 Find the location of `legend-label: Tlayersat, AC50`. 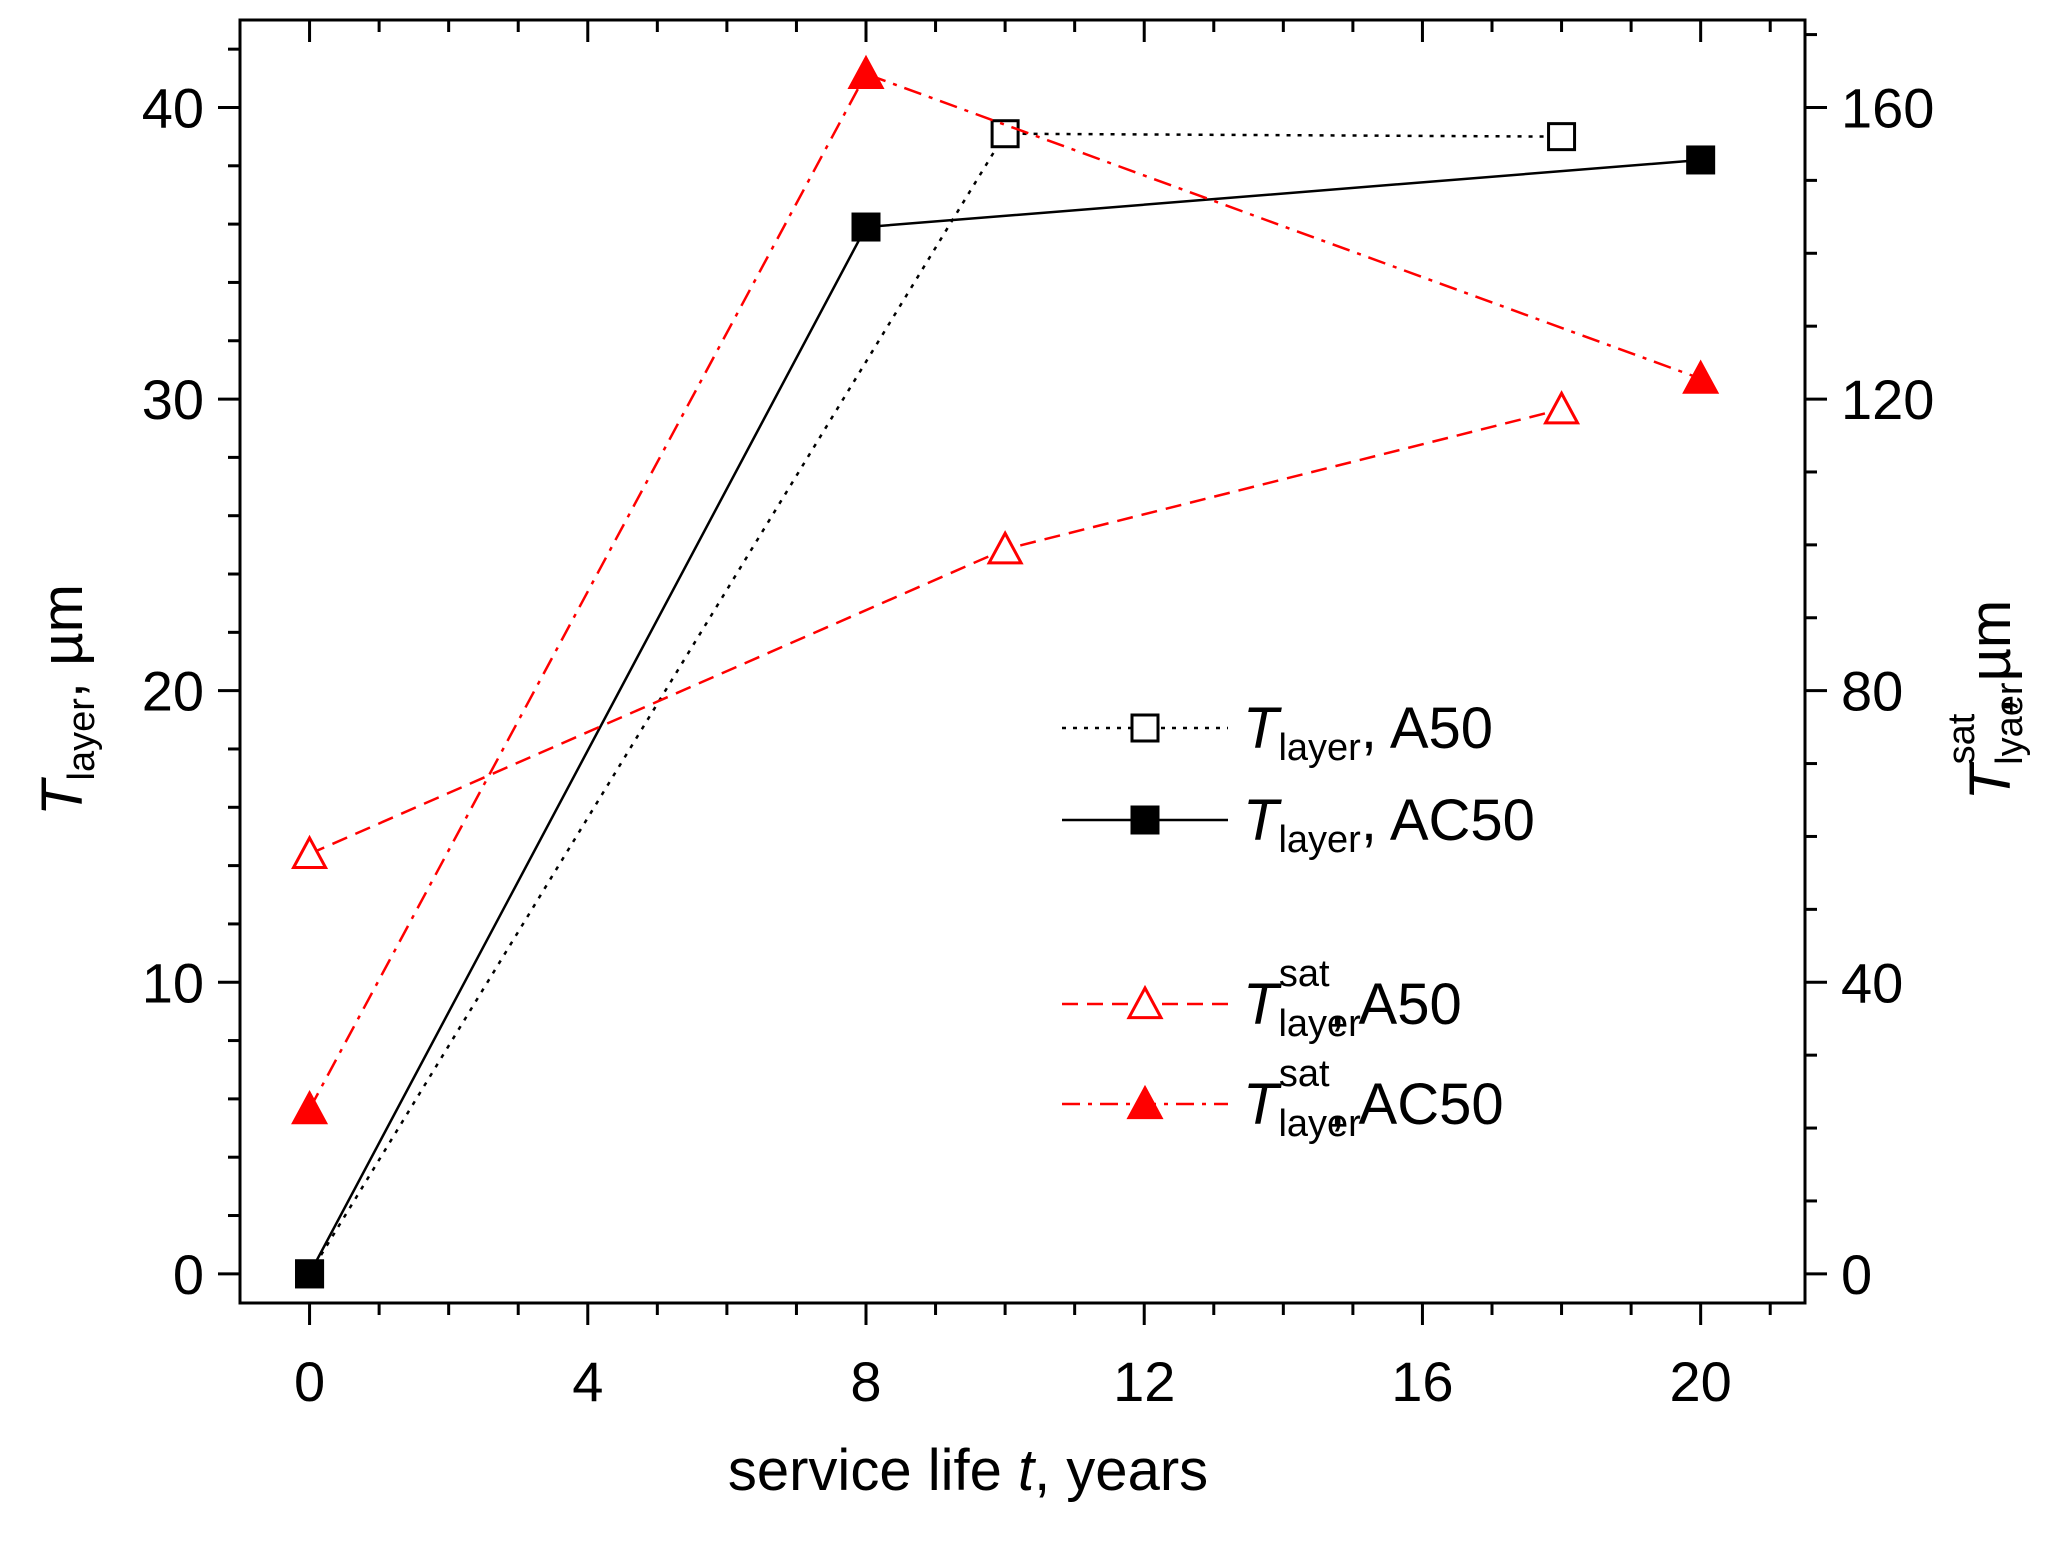

legend-label: Tlayersat, AC50 is located at coordinates (1373, 1099).